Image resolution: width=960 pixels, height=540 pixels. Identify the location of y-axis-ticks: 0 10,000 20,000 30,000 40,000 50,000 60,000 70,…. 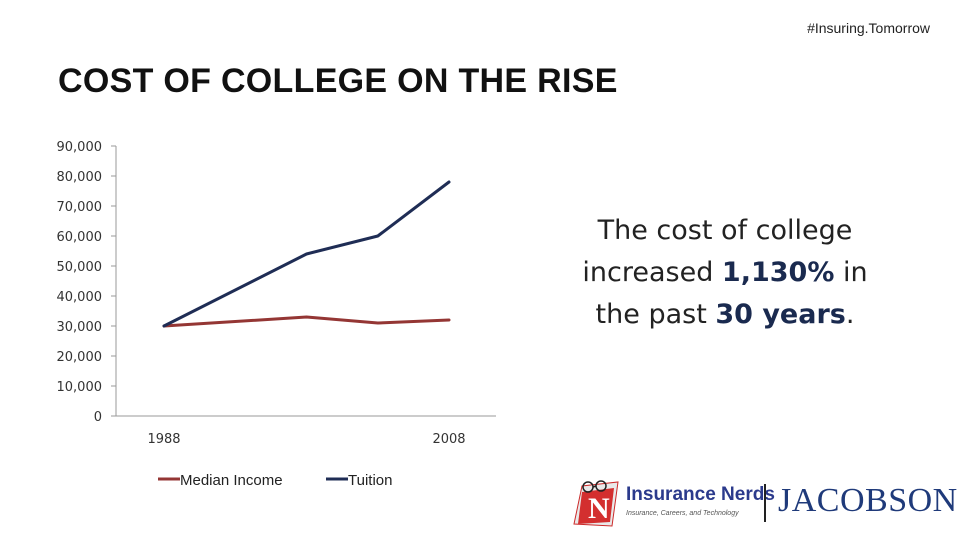
(86, 282).